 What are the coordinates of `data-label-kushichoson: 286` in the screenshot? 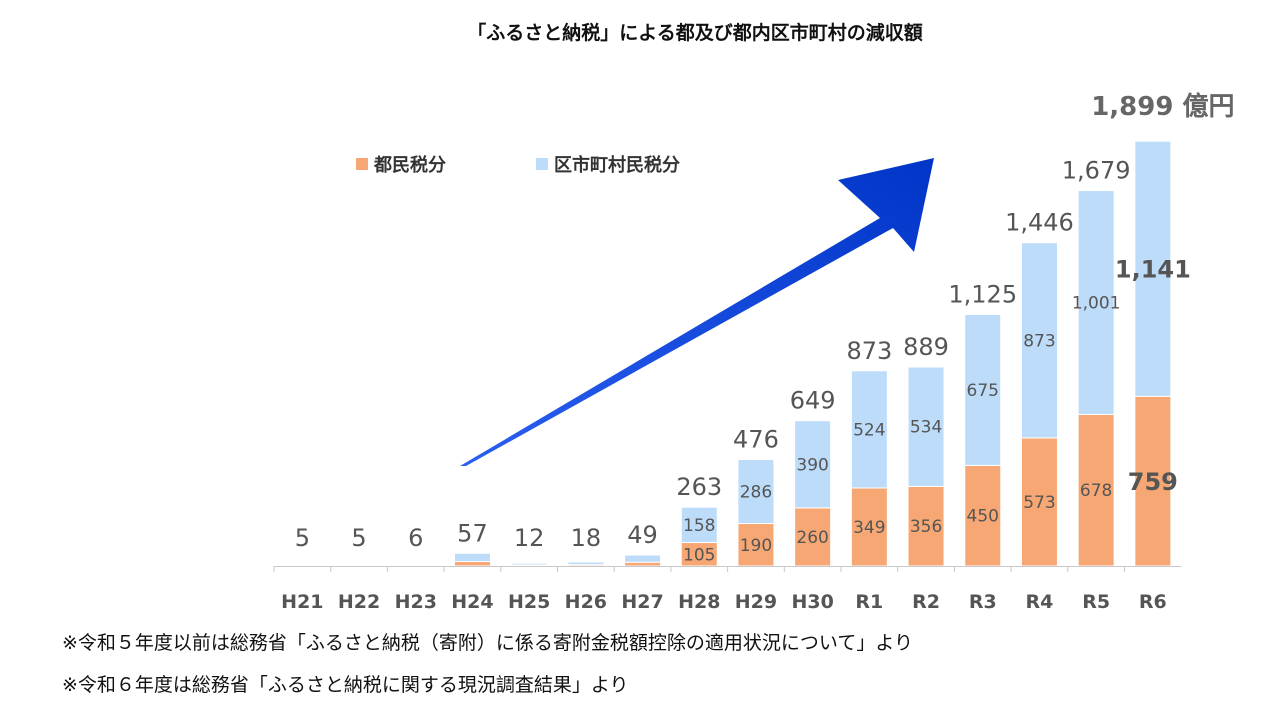 It's located at (756, 493).